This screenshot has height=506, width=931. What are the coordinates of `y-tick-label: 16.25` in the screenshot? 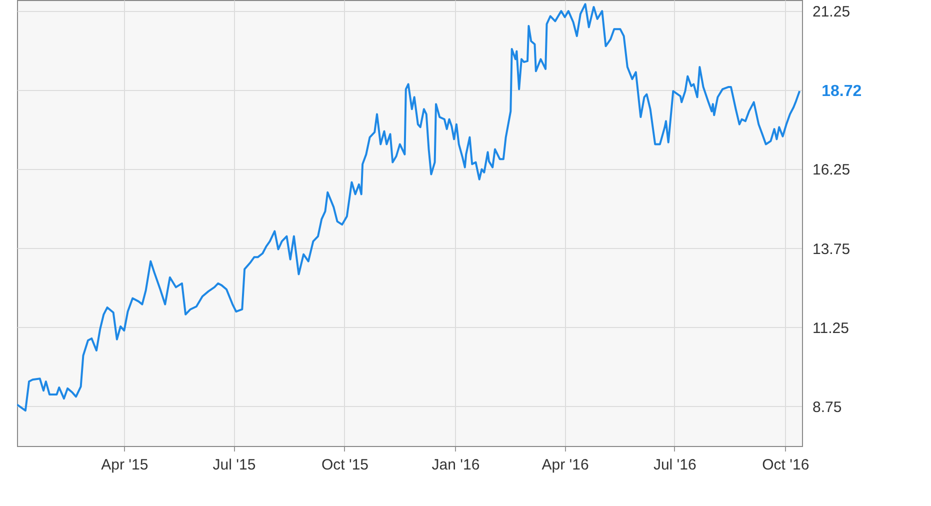 It's located at (831, 170).